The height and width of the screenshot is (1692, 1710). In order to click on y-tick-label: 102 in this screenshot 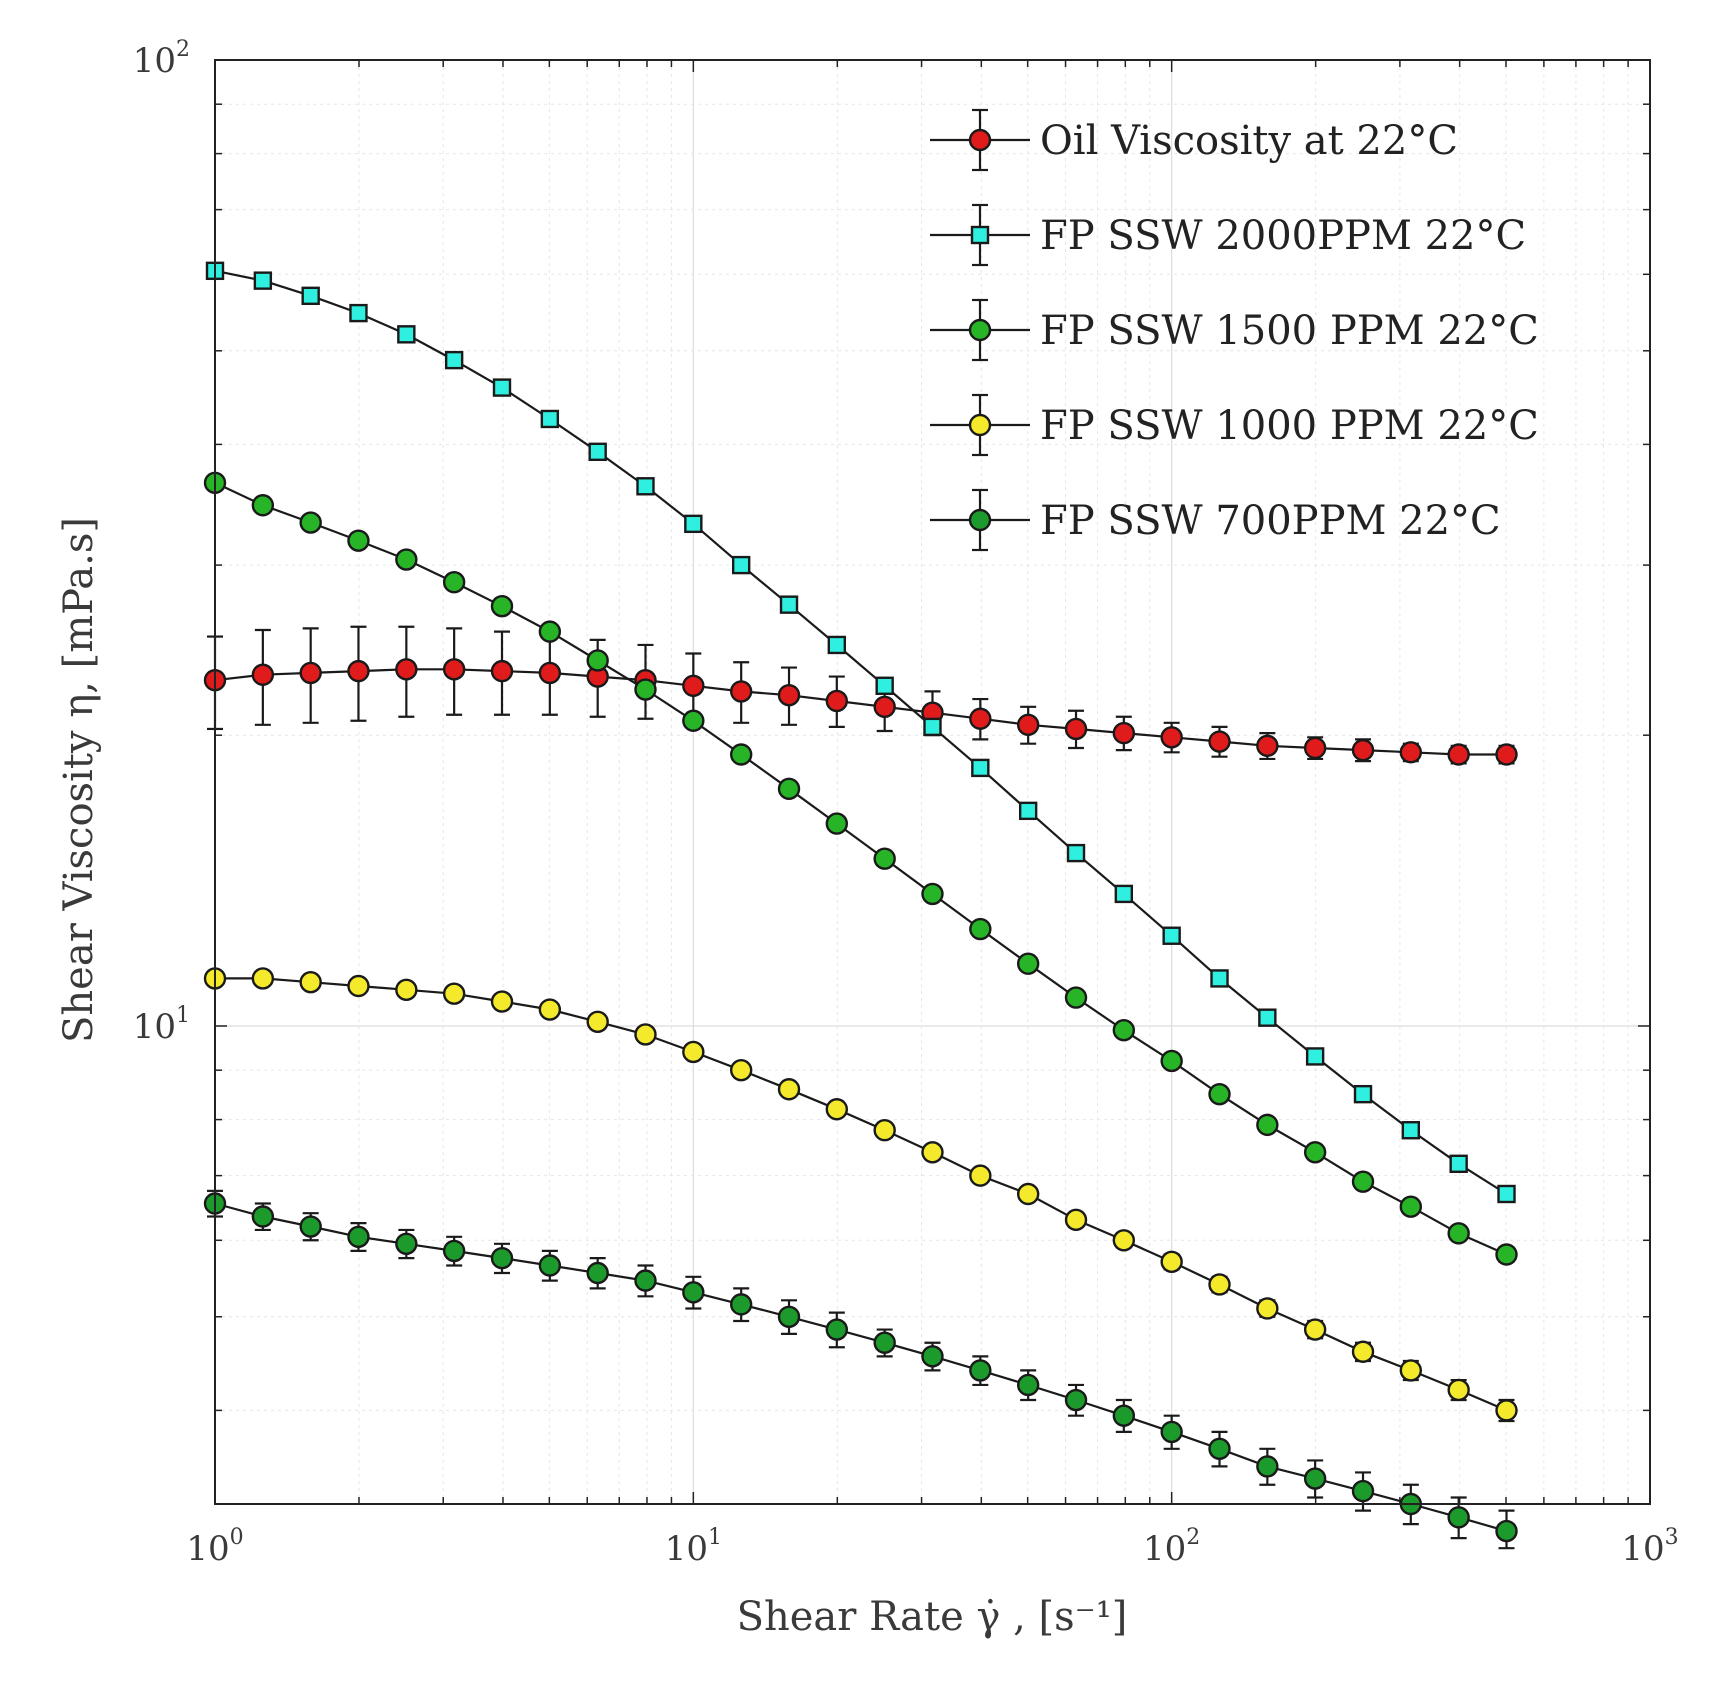, I will do `click(161, 59)`.